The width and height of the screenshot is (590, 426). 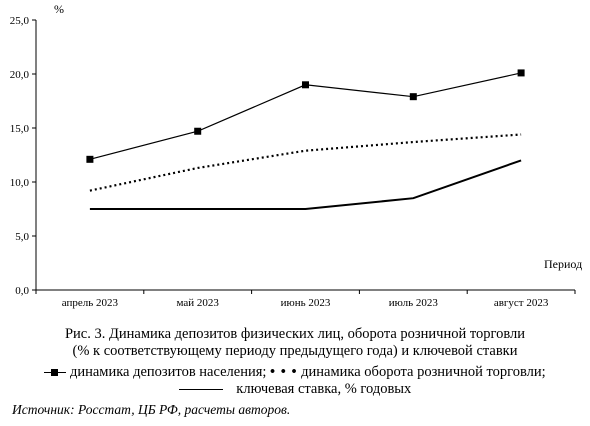 What do you see at coordinates (563, 264) in the screenshot?
I see `x-axis-title: Период` at bounding box center [563, 264].